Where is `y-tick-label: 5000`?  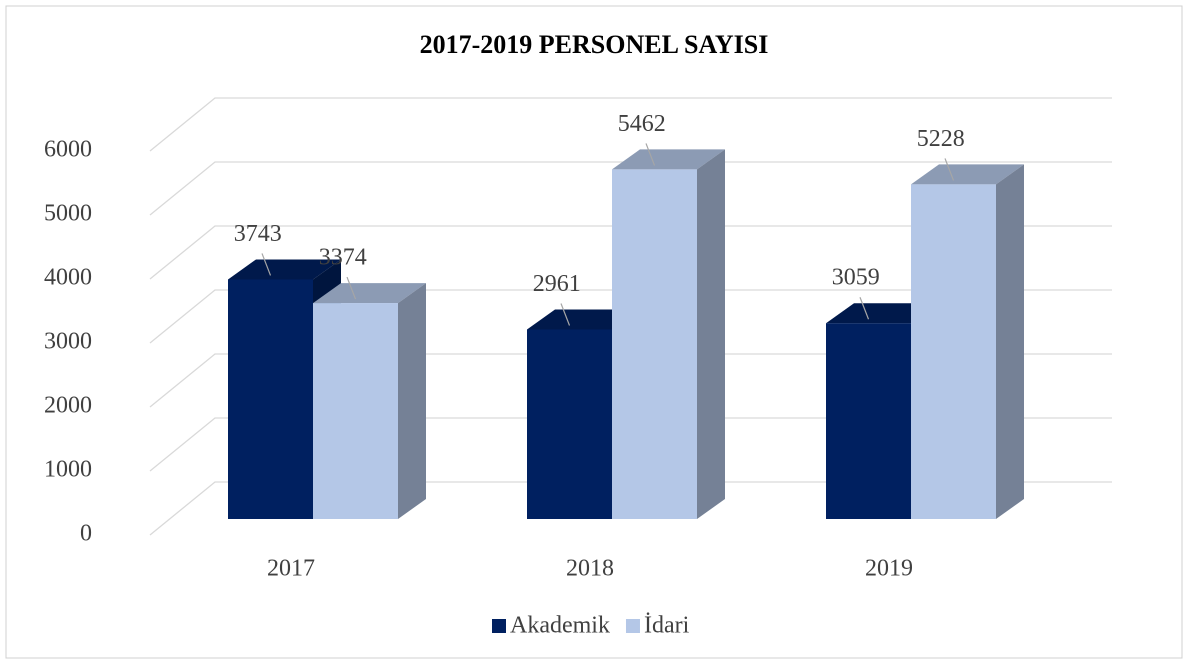 y-tick-label: 5000 is located at coordinates (68, 214).